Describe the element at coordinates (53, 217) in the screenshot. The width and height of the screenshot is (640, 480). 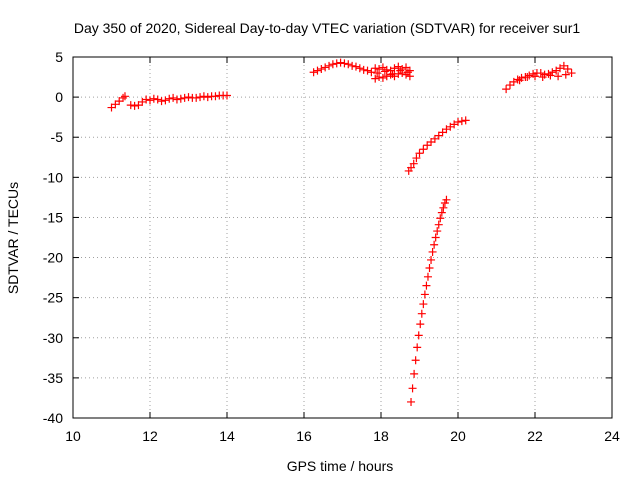
I see `y-tick-label: -15` at that location.